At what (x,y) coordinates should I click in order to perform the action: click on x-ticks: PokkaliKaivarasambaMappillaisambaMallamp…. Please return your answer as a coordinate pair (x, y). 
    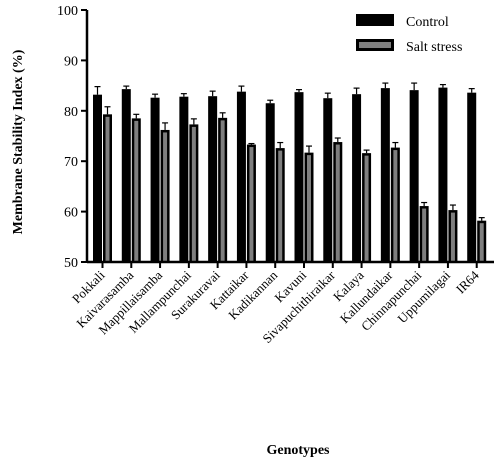
    Looking at the image, I should click on (275, 304).